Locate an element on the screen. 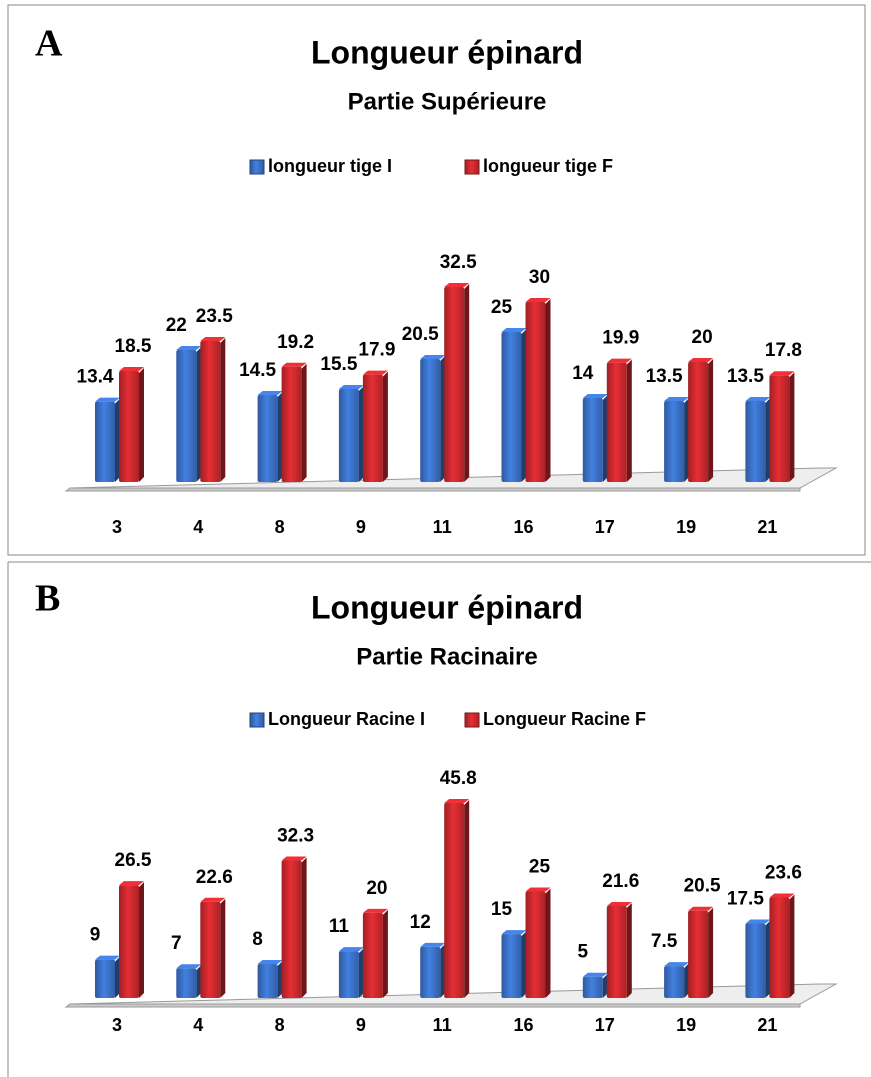  x-tick-label: 17 is located at coordinates (605, 527).